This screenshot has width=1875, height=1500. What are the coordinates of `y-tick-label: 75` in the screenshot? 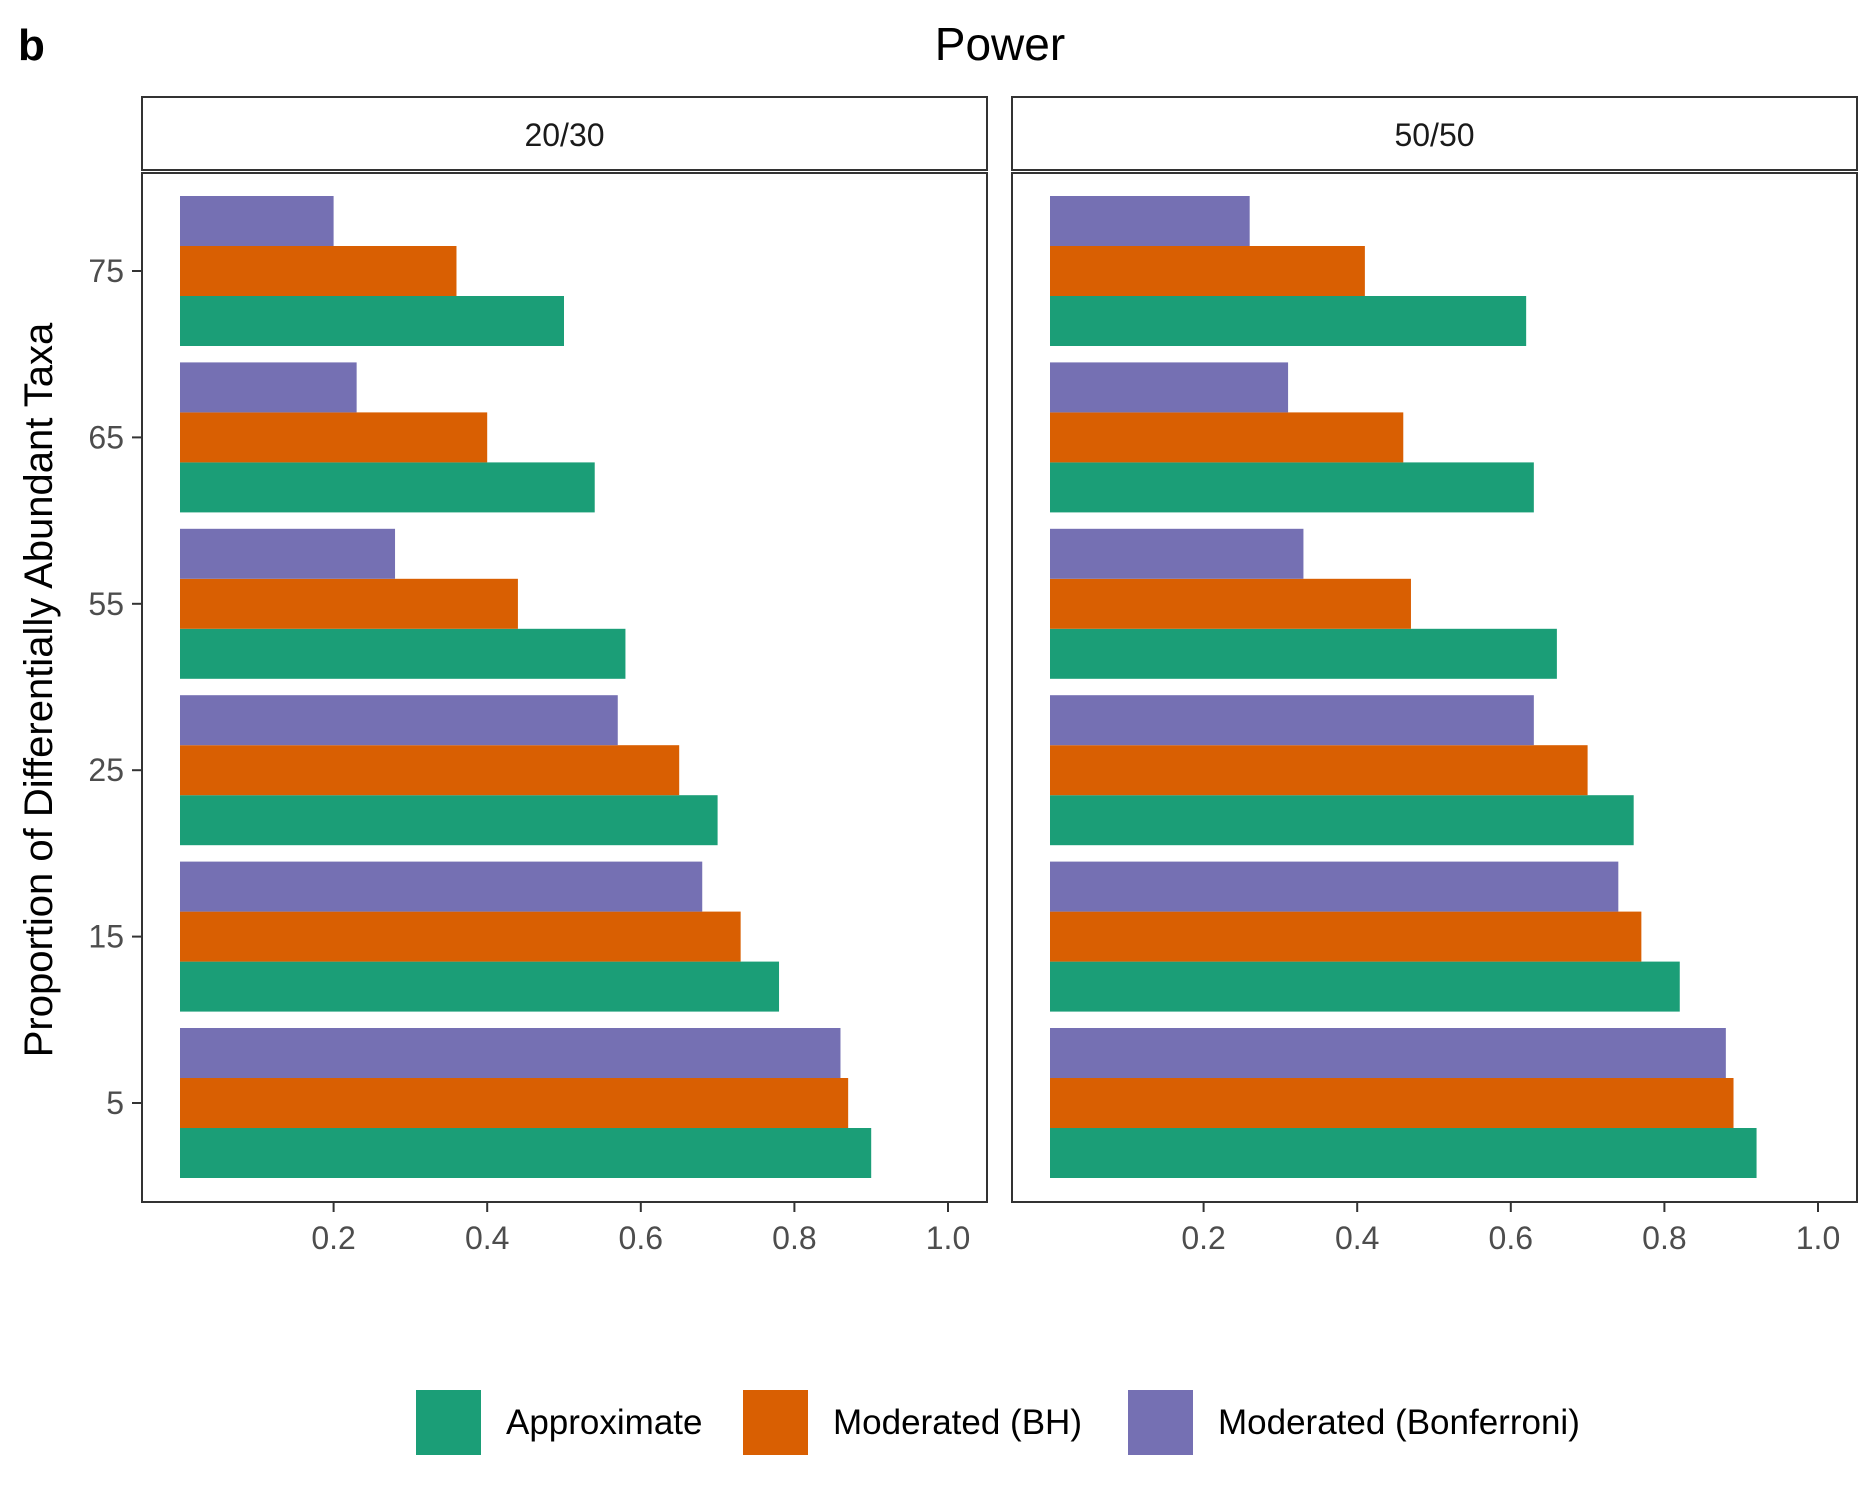 It's located at (106, 271).